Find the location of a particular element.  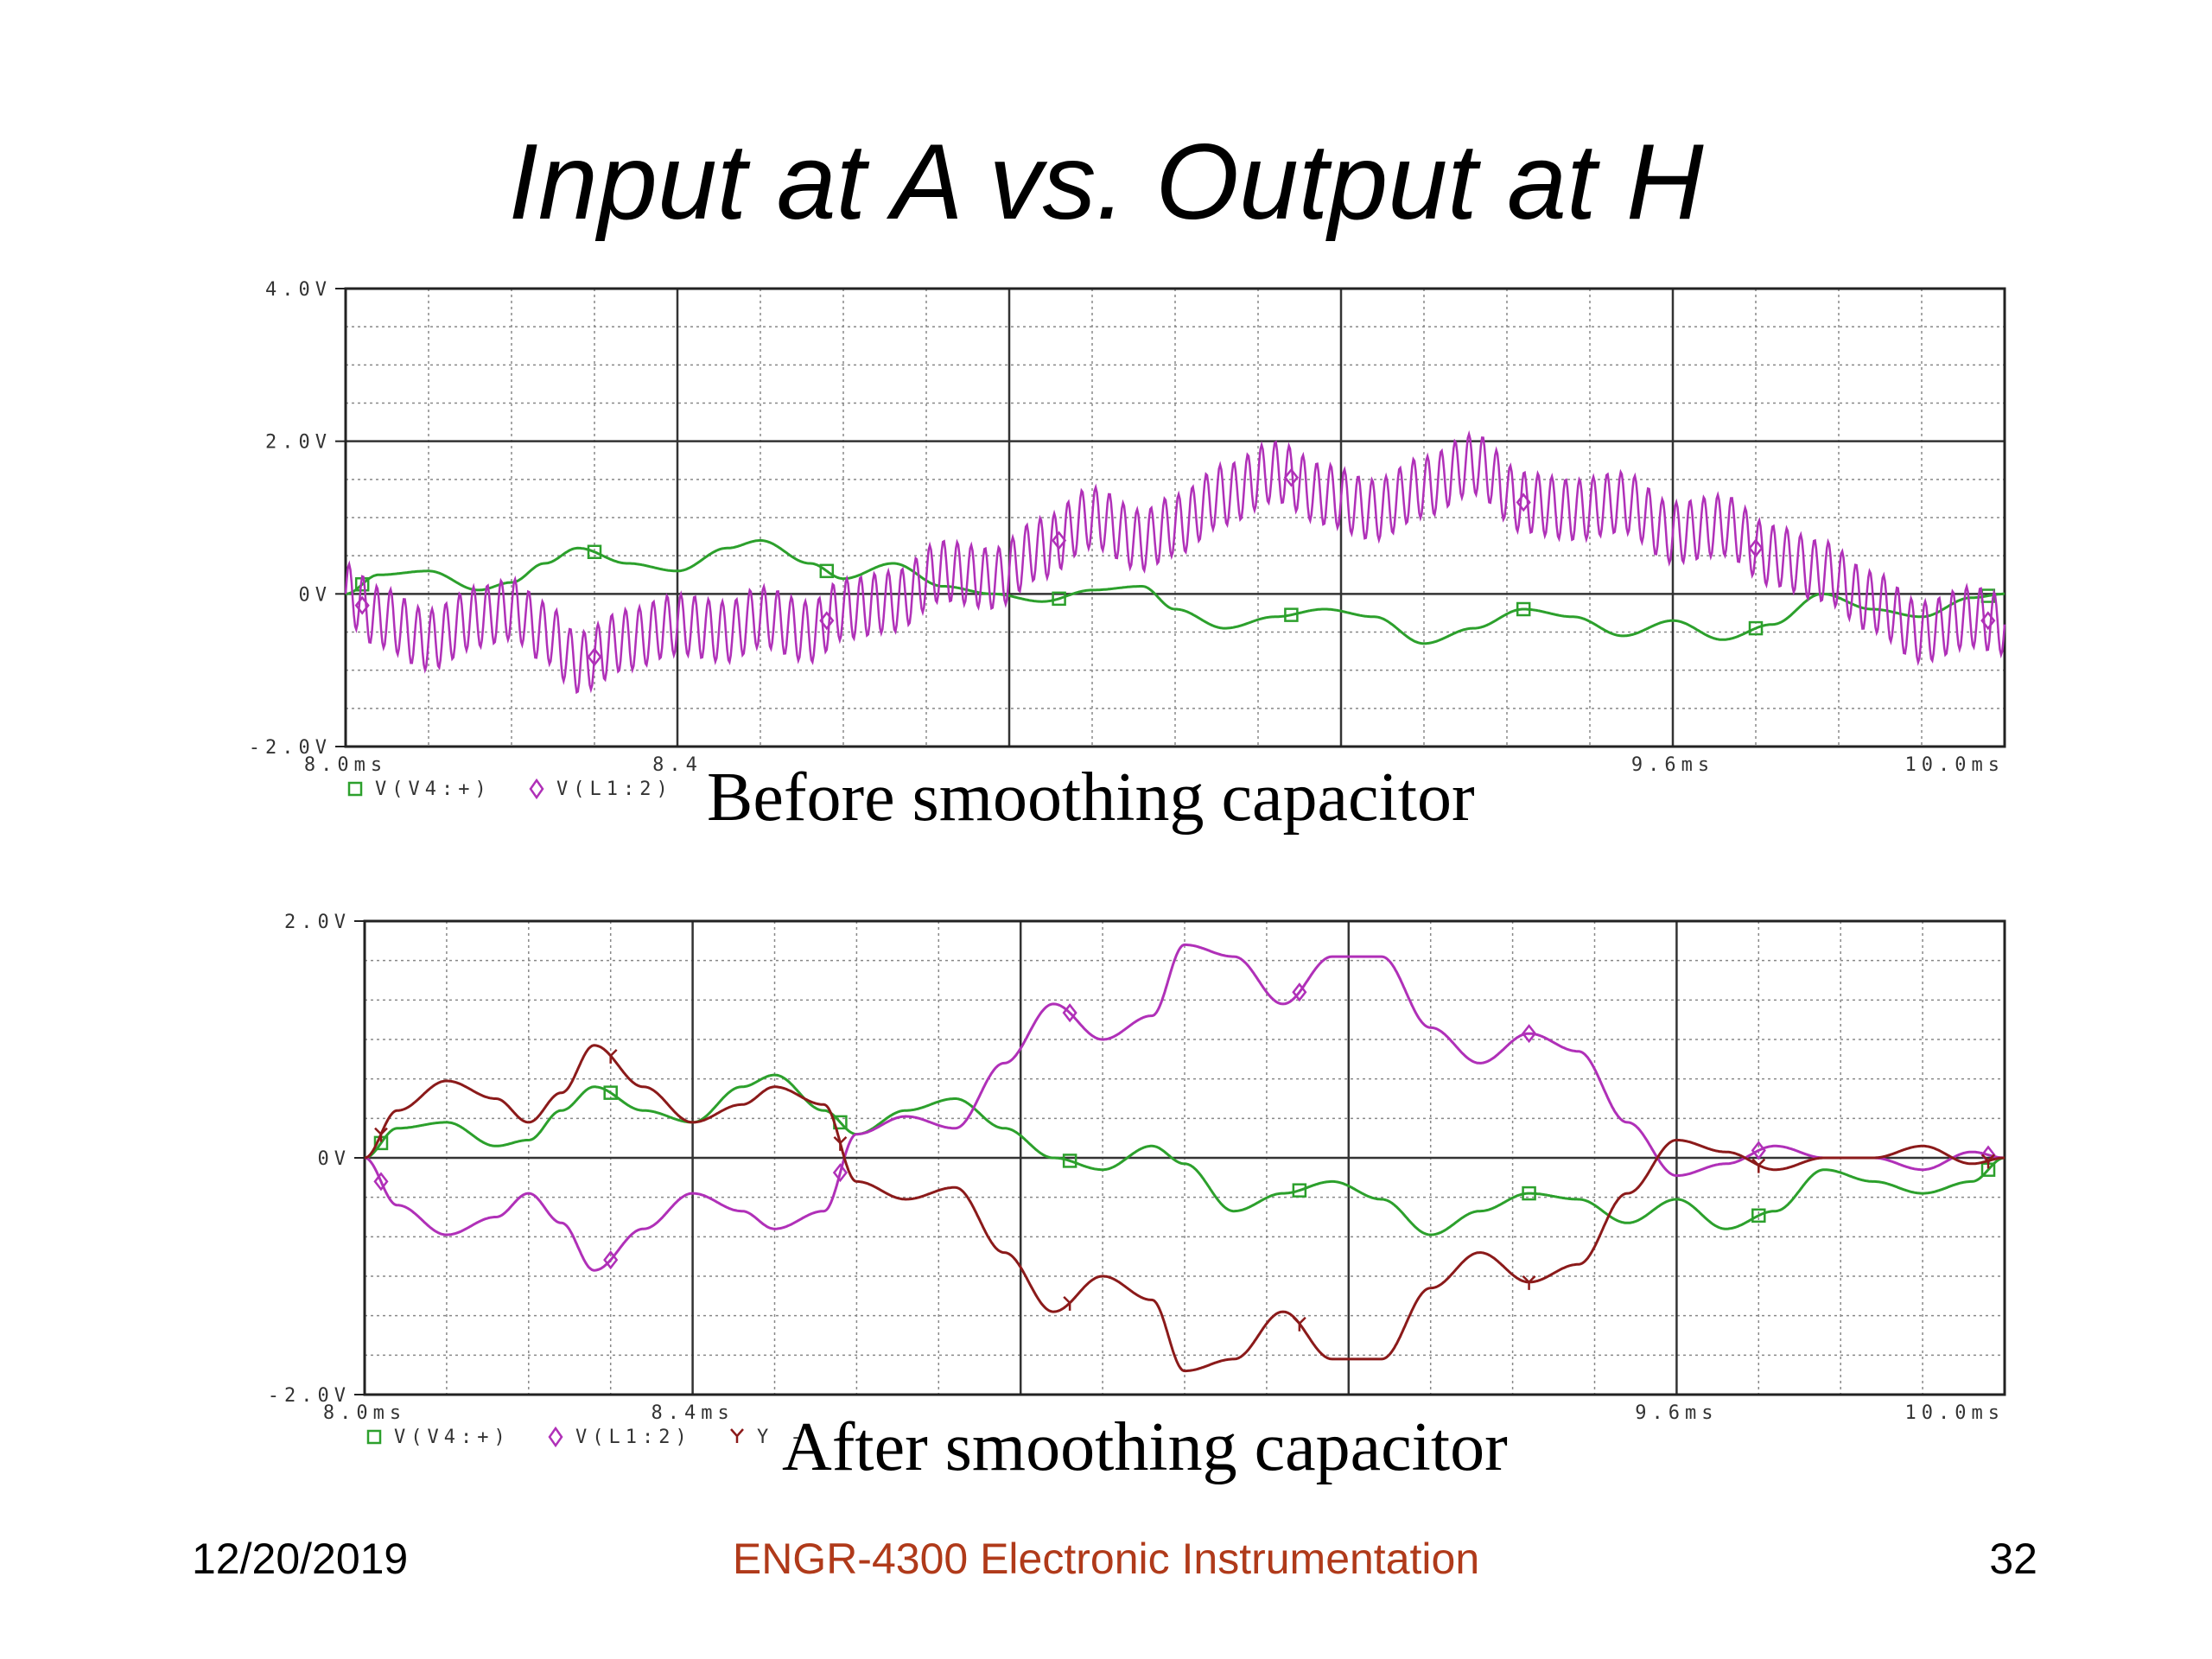

footer-page-number: 32 is located at coordinates (2013, 1559).